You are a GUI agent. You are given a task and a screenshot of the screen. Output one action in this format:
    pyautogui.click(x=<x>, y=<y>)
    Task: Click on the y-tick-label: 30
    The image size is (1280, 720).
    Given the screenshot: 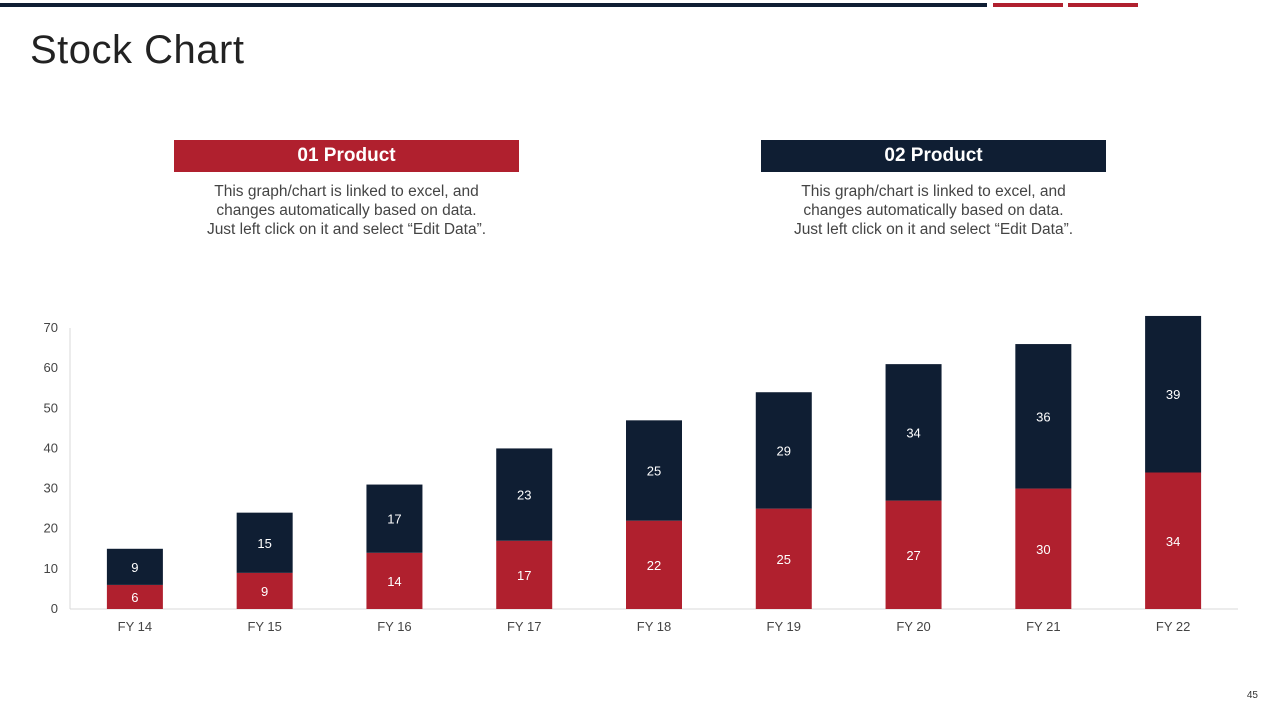 What is the action you would take?
    pyautogui.click(x=51, y=488)
    